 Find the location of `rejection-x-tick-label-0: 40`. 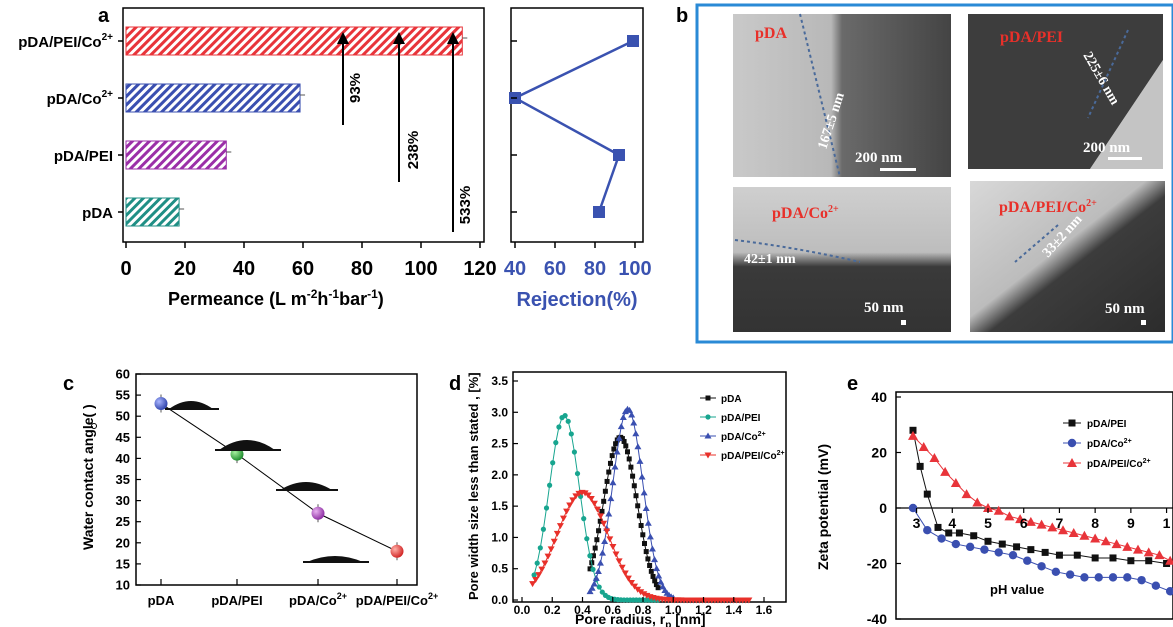

rejection-x-tick-label-0: 40 is located at coordinates (515, 269).